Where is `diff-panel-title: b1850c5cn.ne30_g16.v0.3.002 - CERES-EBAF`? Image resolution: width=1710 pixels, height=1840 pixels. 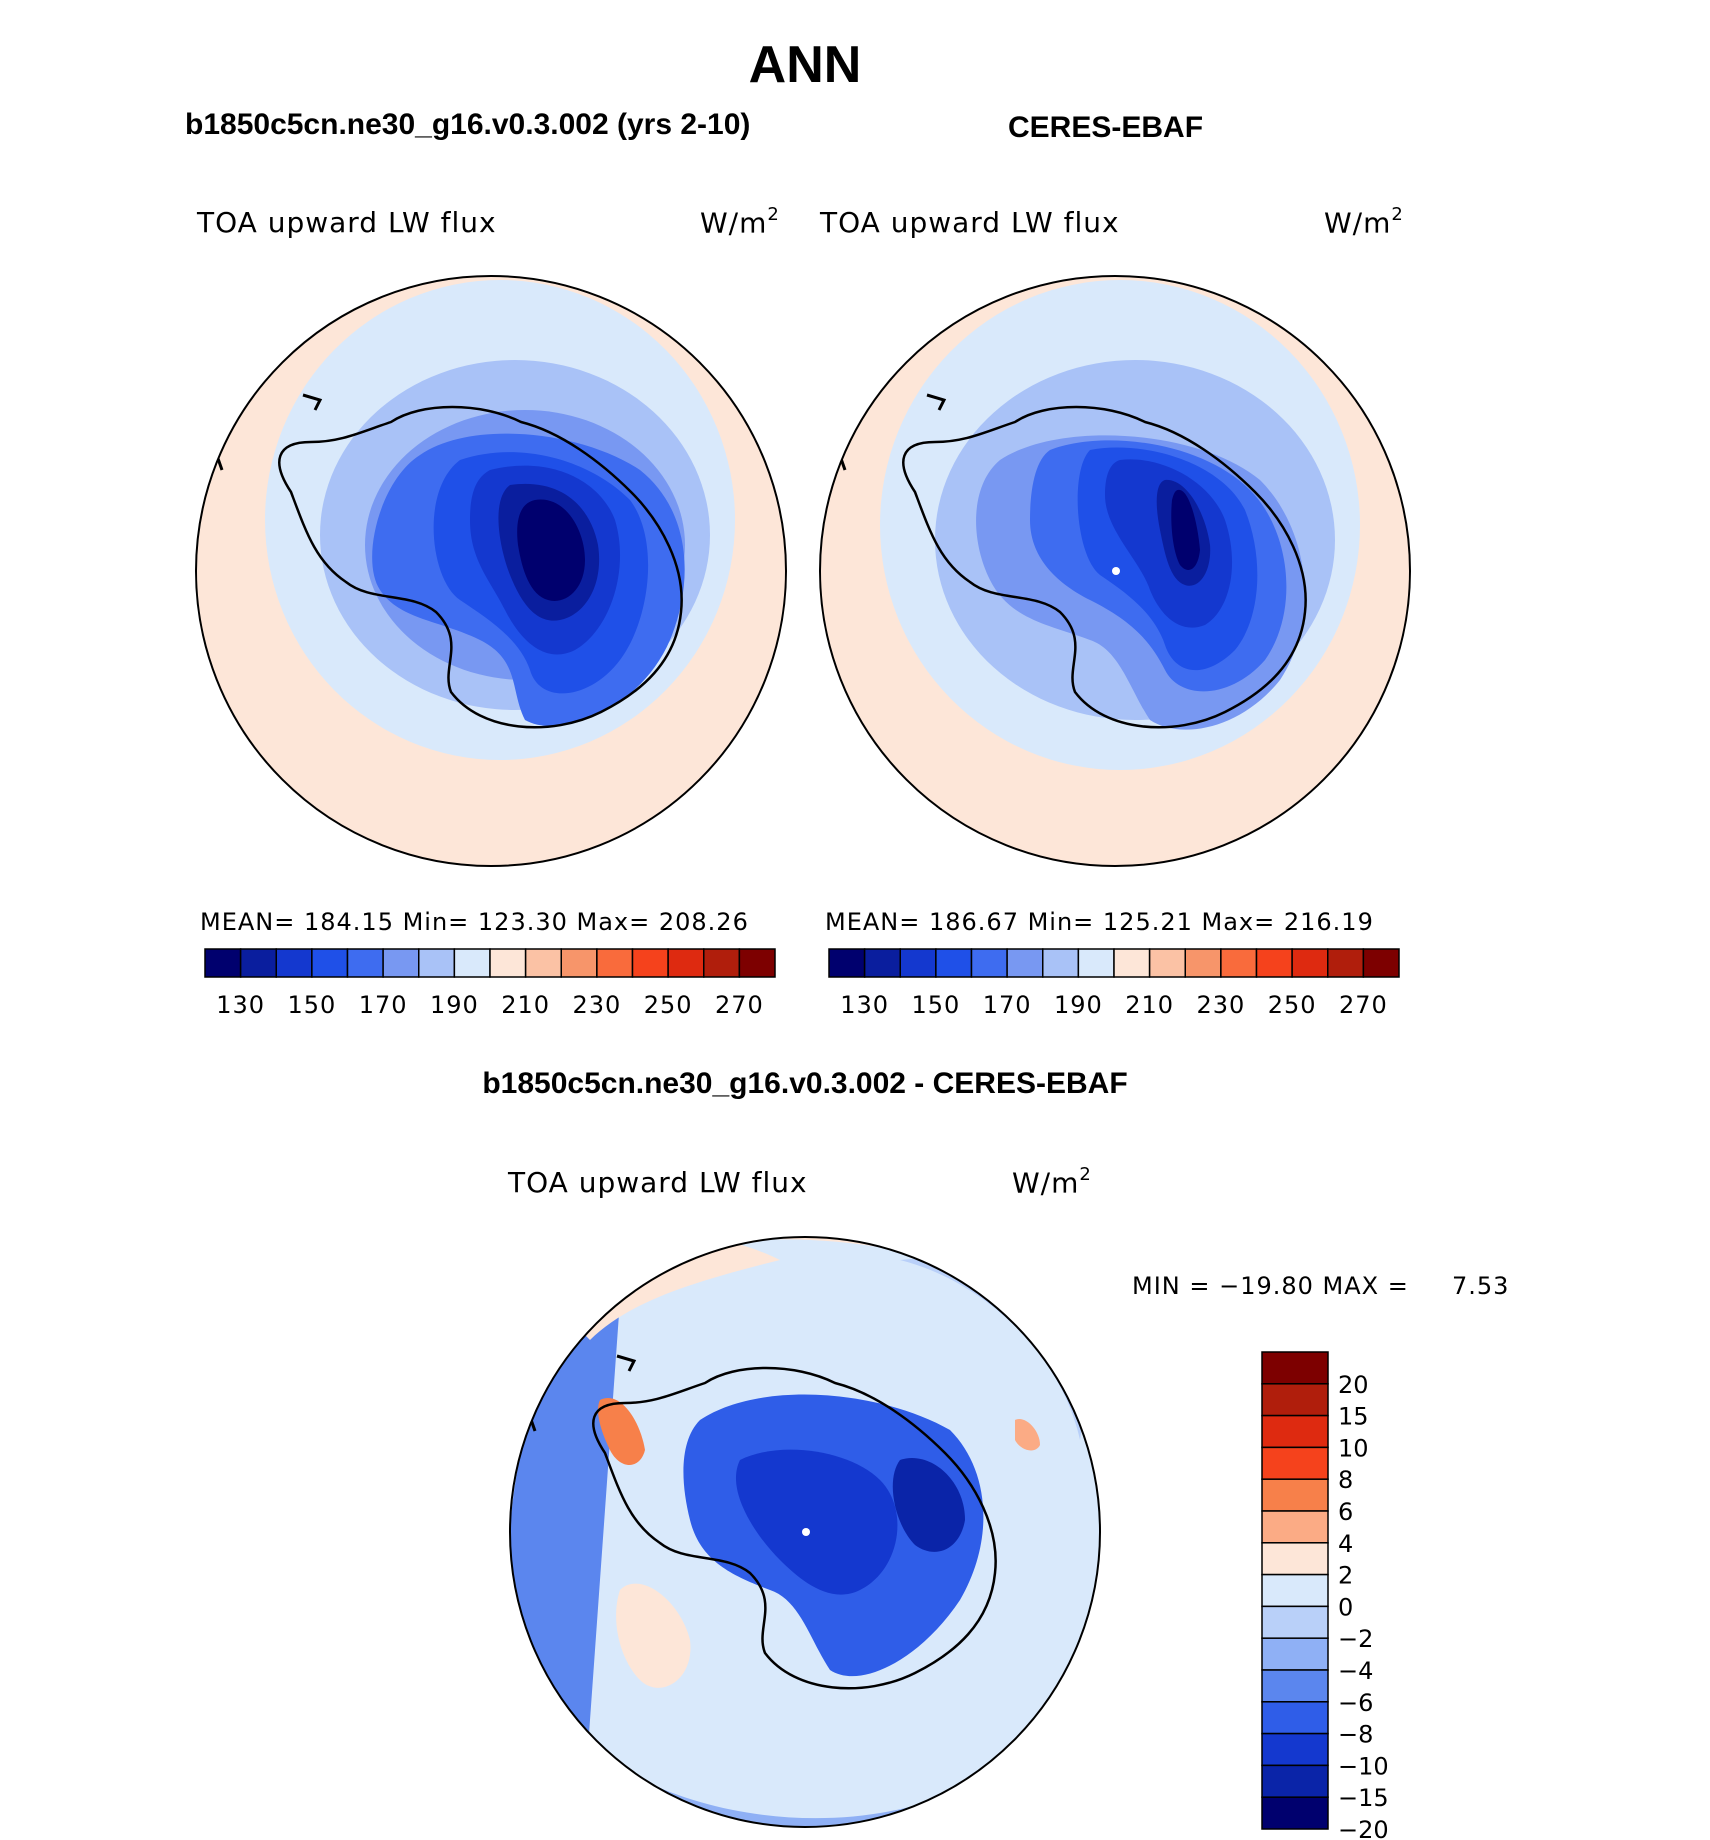 diff-panel-title: b1850c5cn.ne30_g16.v0.3.002 - CERES-EBAF is located at coordinates (805, 1083).